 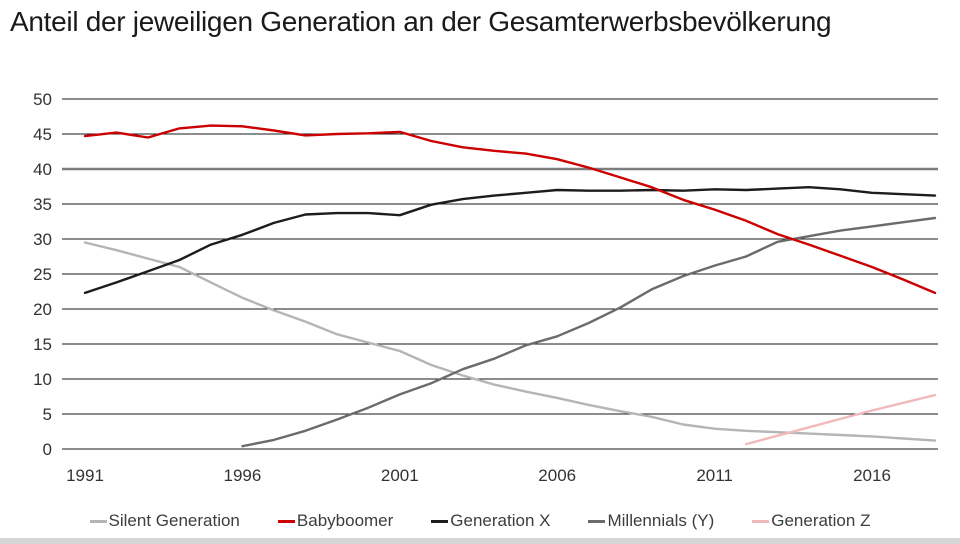 I want to click on legend-item-generation-x: Generation X, so click(x=490, y=521).